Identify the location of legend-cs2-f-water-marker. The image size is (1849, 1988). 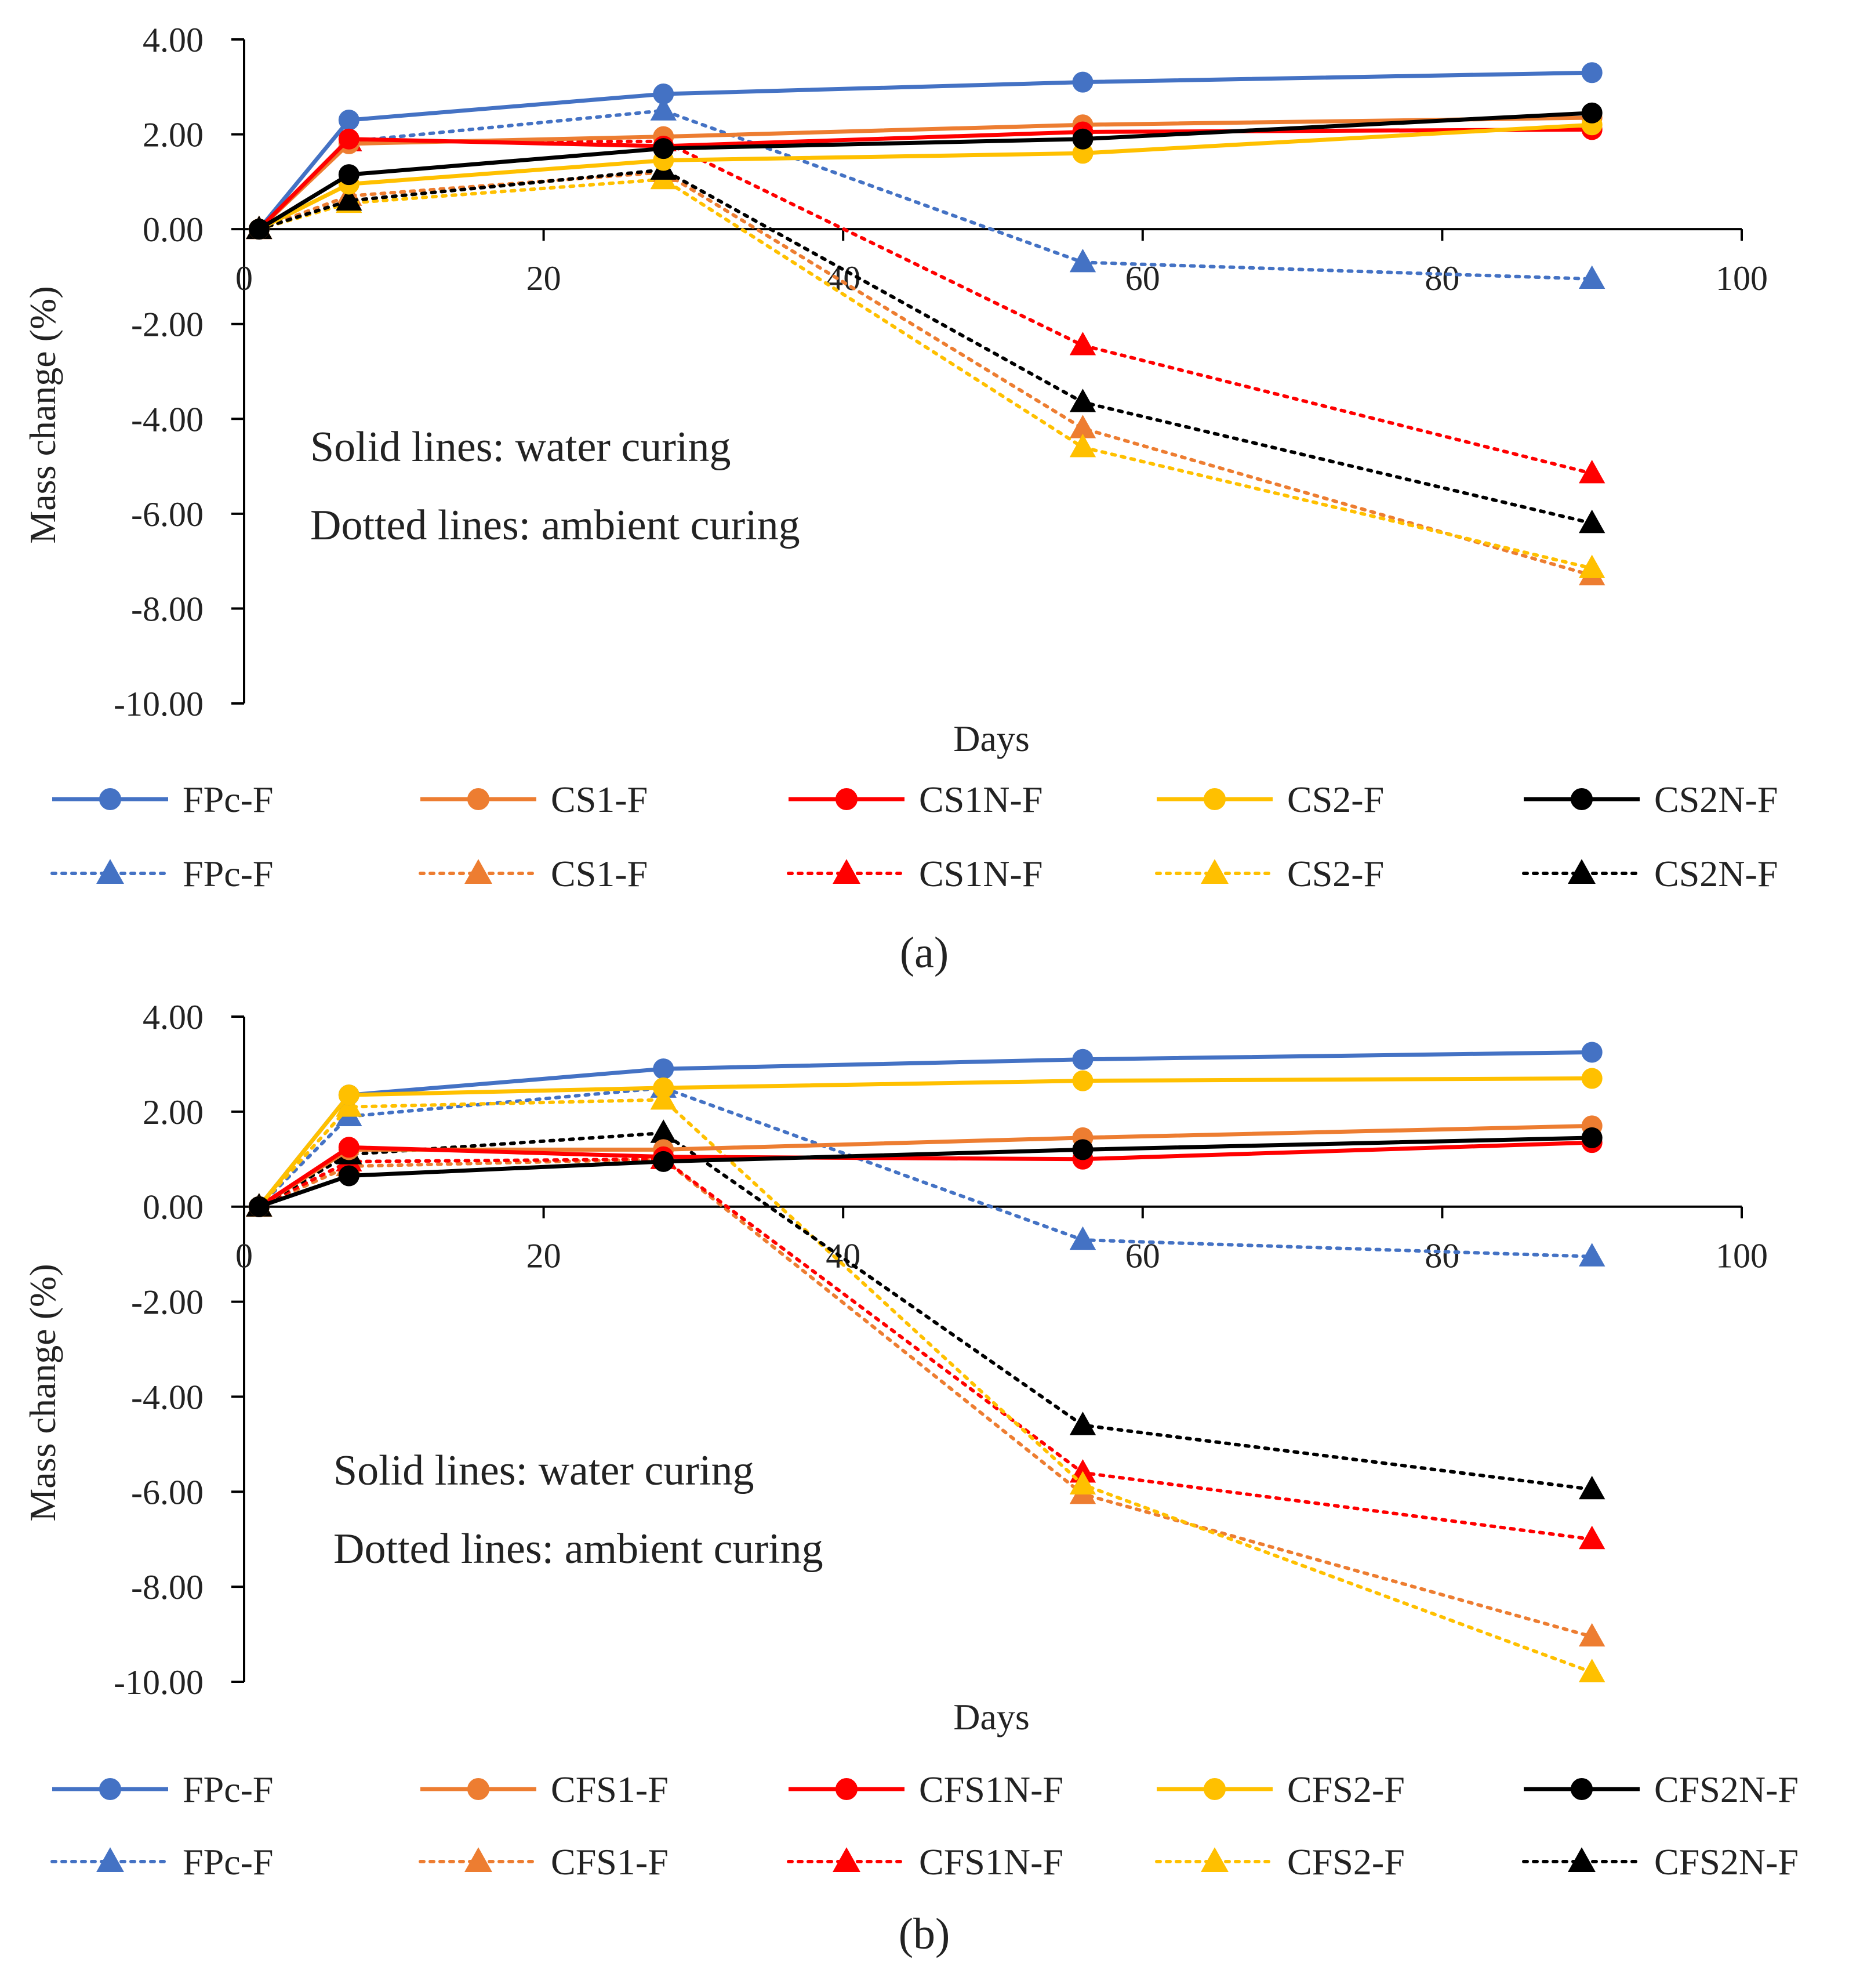
(1215, 799).